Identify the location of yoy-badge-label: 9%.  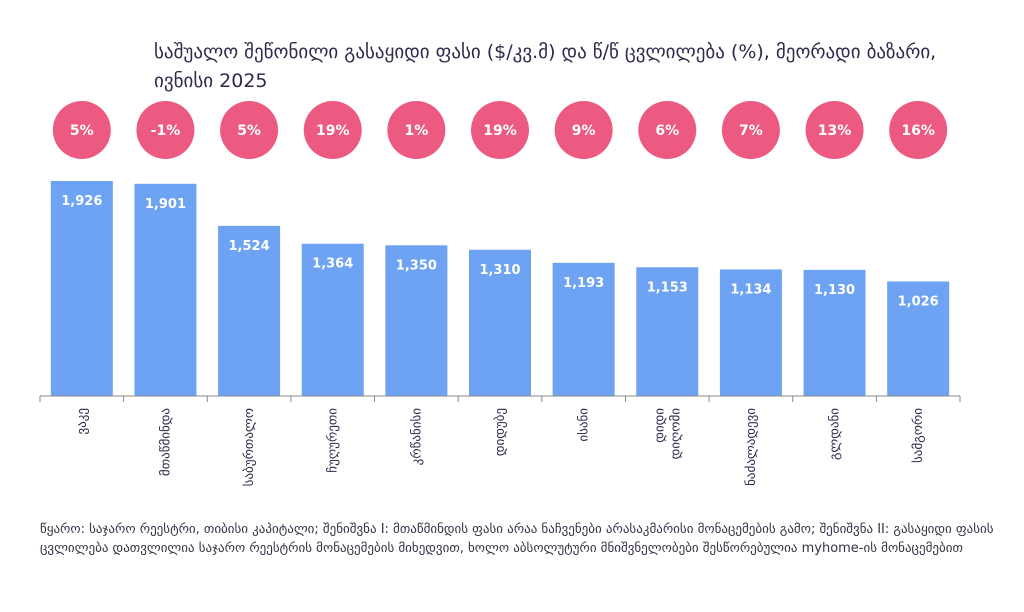
(584, 131).